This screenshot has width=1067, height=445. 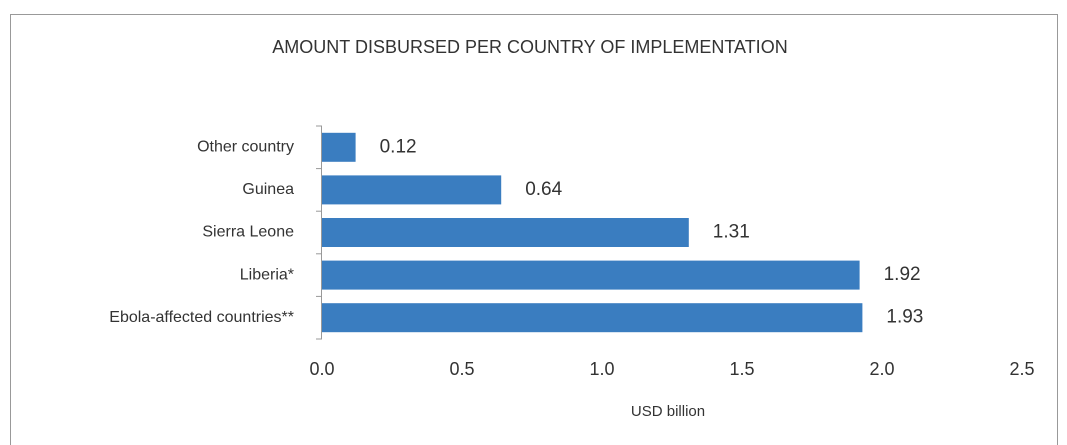 I want to click on y-tick-label: Ebola-affected countries**, so click(x=201, y=317).